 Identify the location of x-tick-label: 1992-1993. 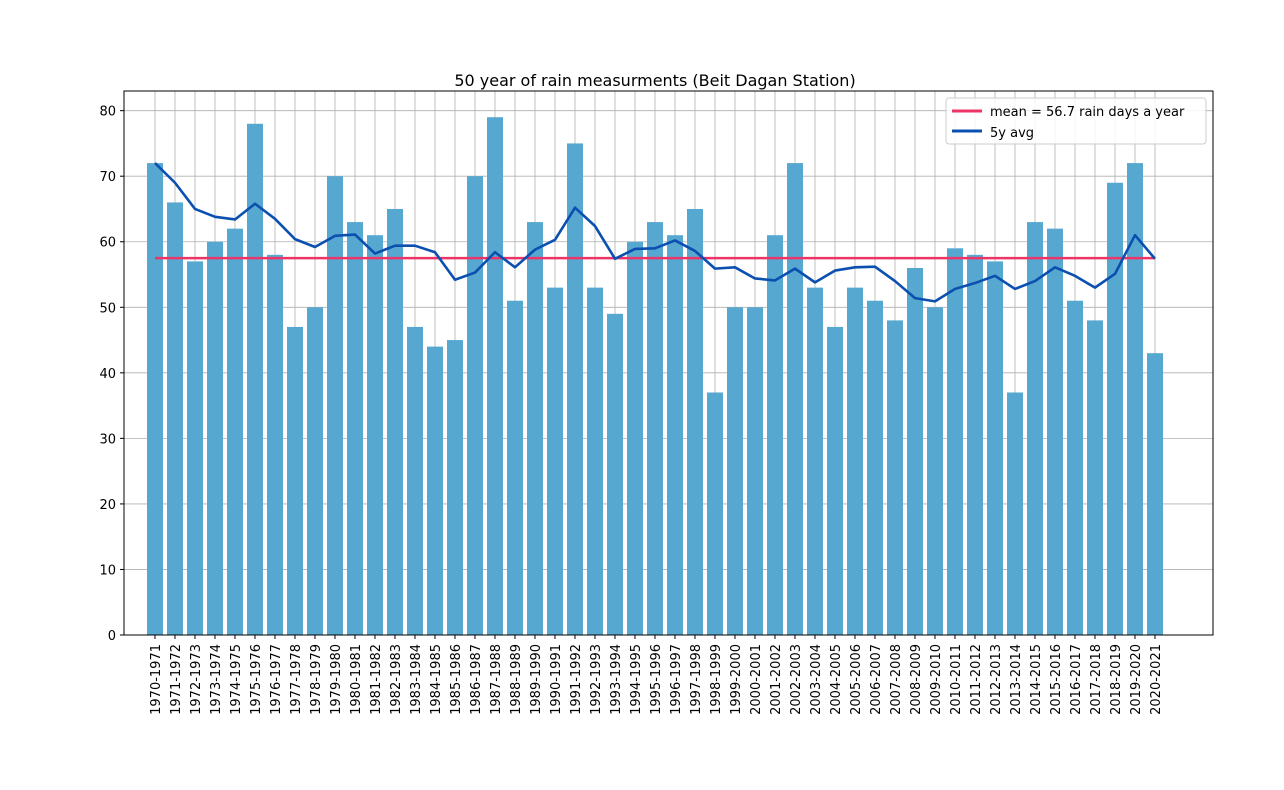
(596, 679).